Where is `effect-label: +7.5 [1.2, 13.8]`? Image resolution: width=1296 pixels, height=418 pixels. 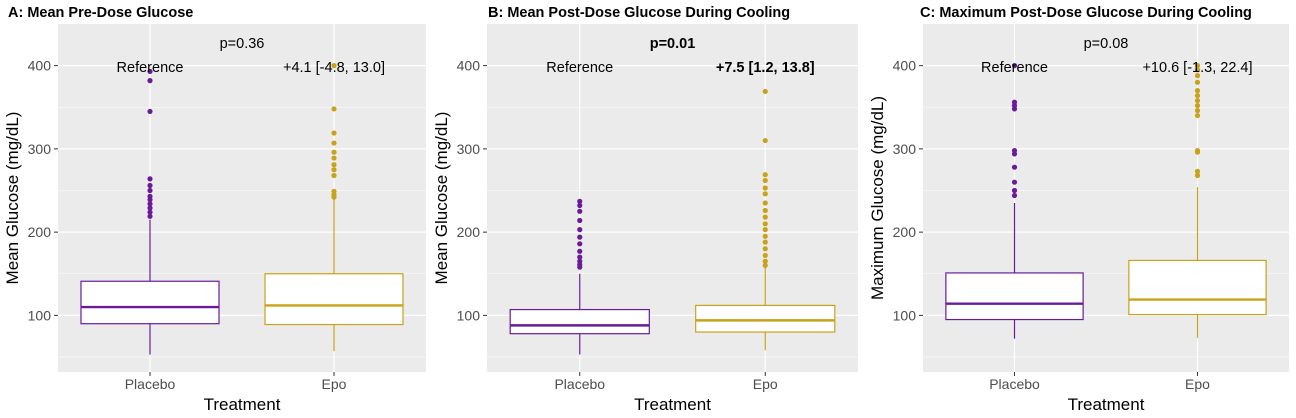
effect-label: +7.5 [1.2, 13.8] is located at coordinates (765, 68).